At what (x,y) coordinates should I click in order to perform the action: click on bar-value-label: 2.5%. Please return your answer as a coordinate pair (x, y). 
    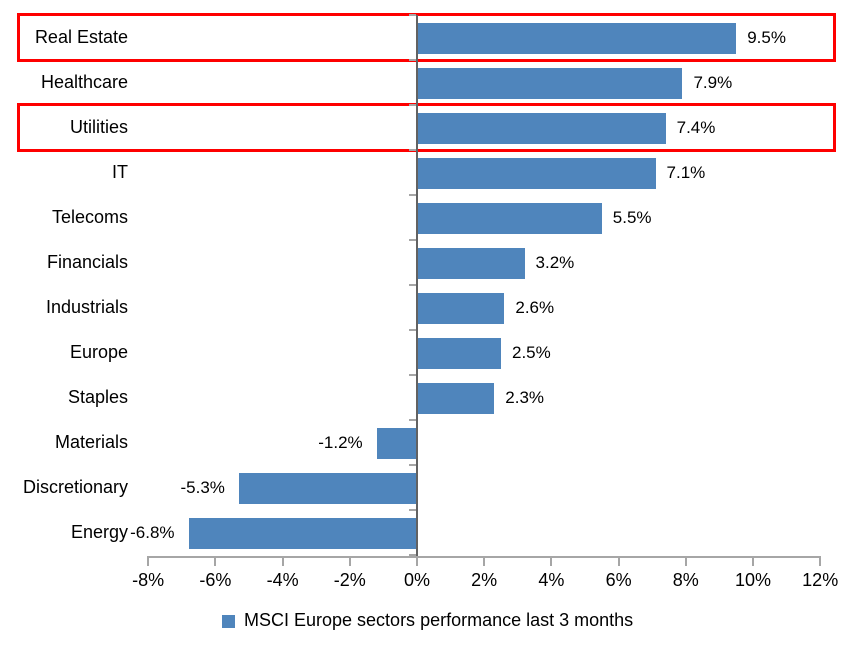
    Looking at the image, I should click on (531, 352).